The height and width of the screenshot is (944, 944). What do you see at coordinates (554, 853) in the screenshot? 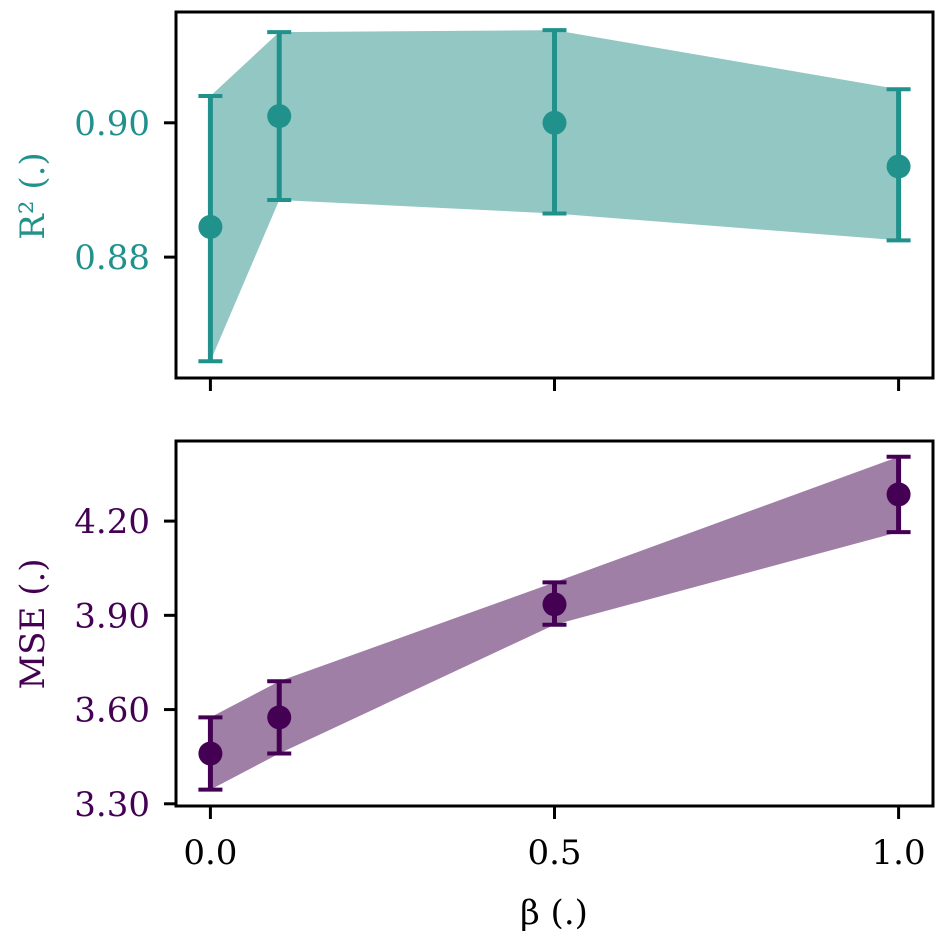
I see `mse-x-tick-label: 0.5` at bounding box center [554, 853].